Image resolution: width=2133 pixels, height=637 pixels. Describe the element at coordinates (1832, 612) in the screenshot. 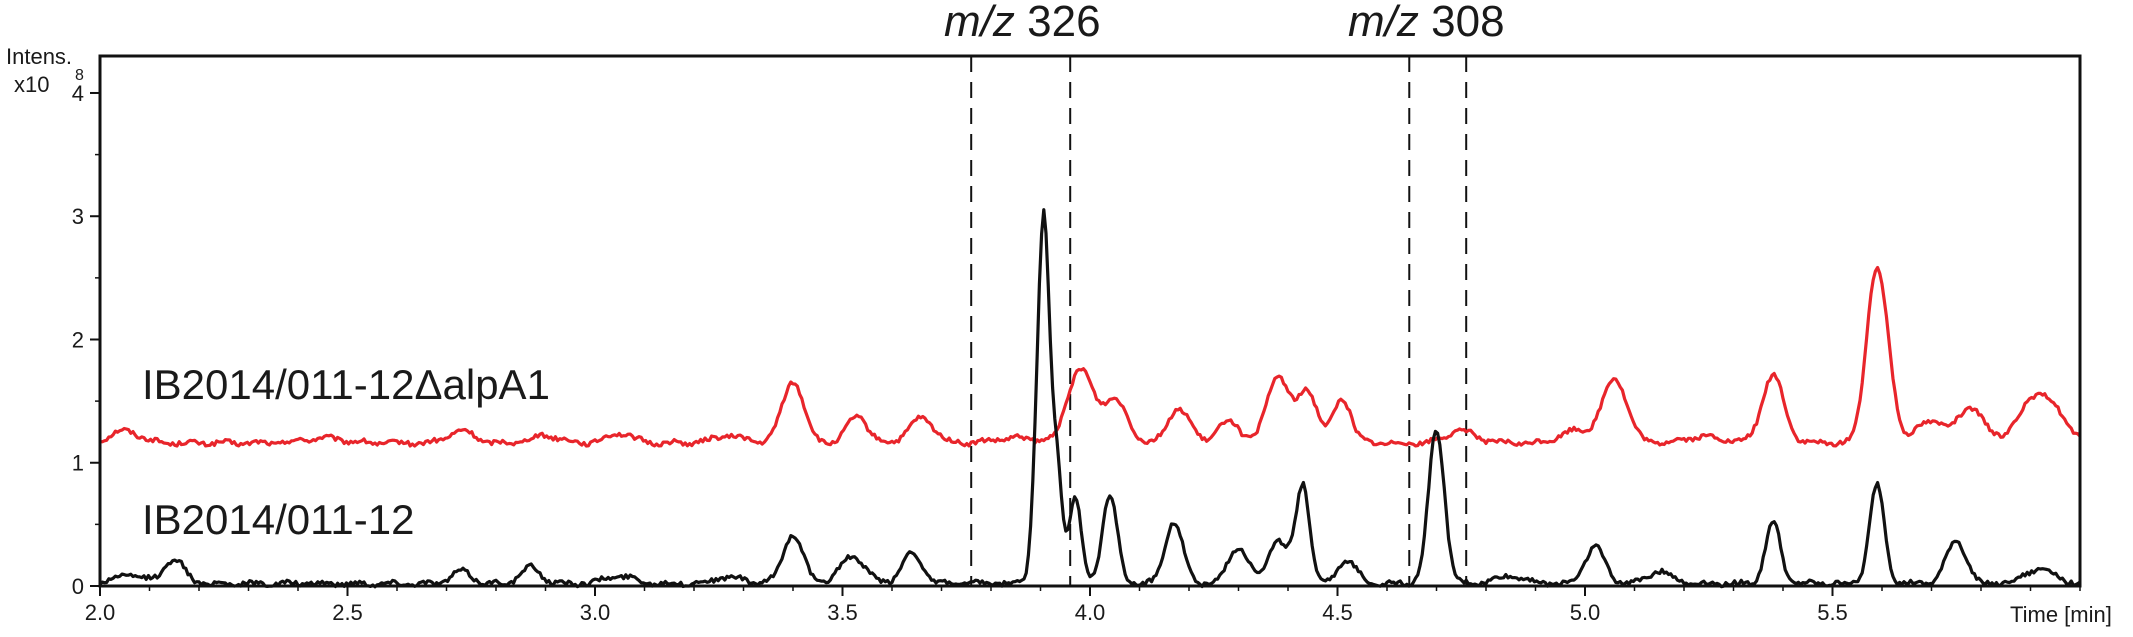

I see `x-tick-label-5.5: 5.5` at that location.